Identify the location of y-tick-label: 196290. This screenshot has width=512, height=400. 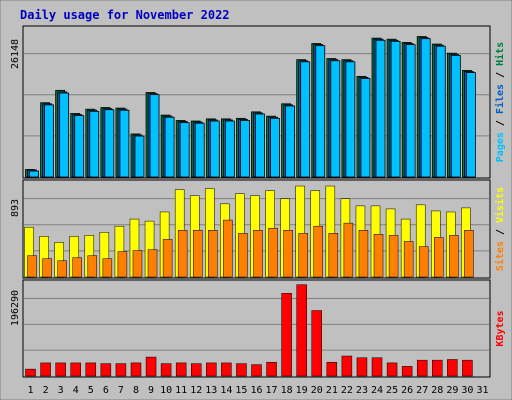
(15, 308).